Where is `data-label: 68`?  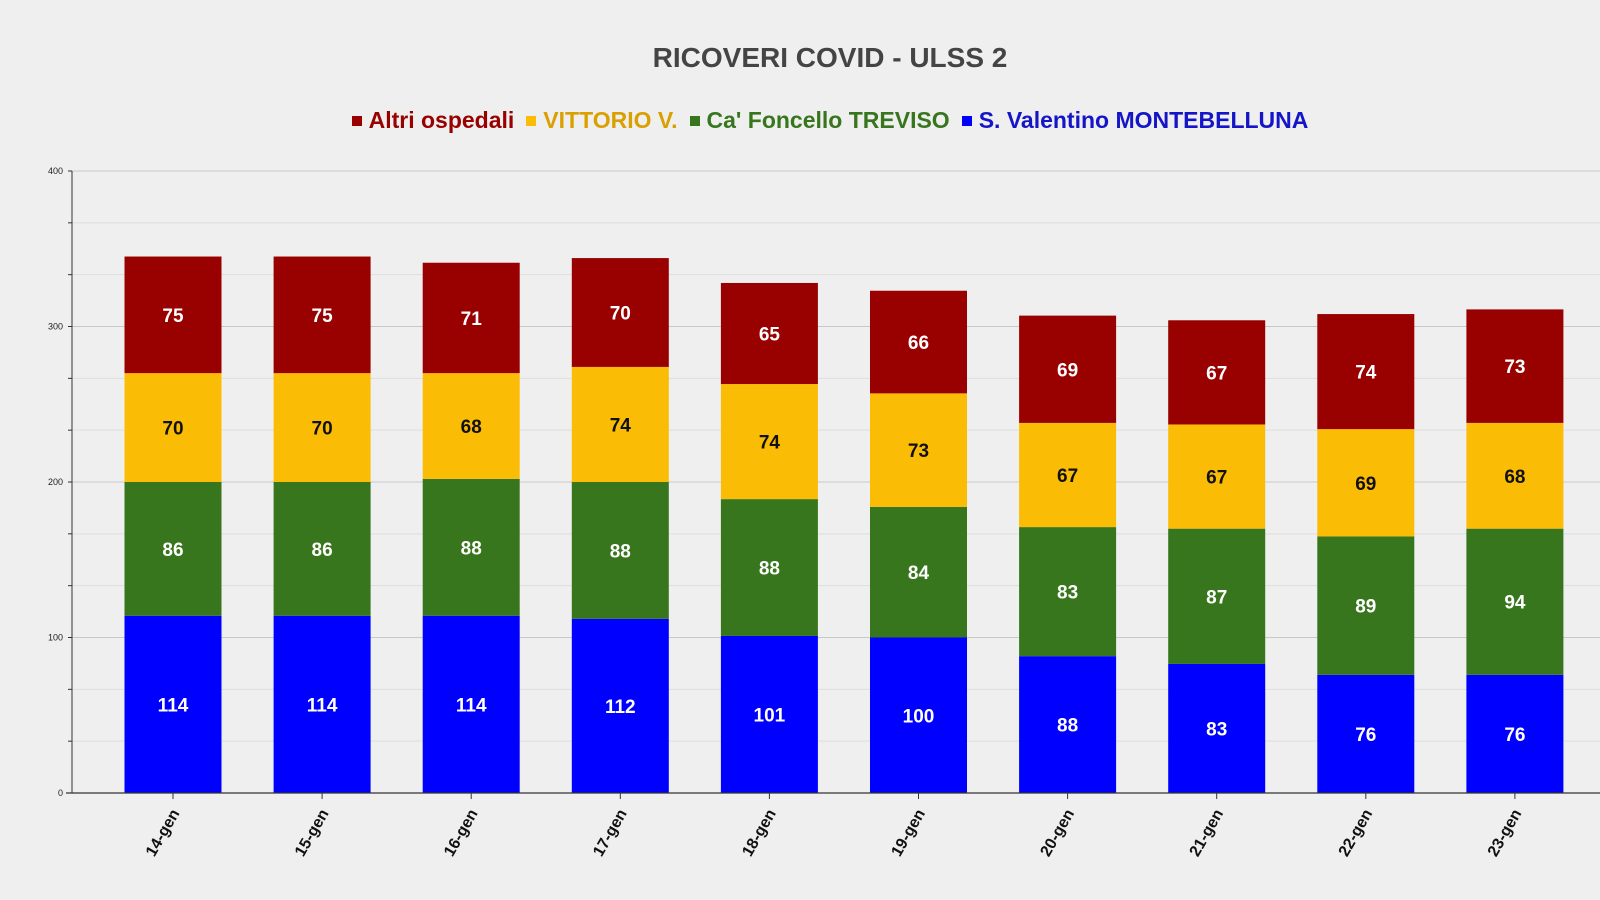
data-label: 68 is located at coordinates (1514, 477).